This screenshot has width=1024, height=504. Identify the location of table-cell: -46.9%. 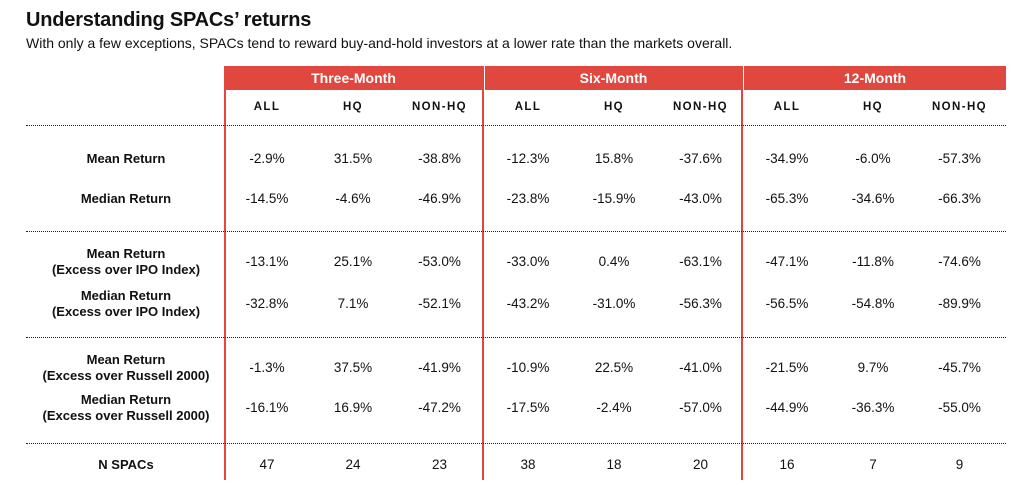
(439, 198).